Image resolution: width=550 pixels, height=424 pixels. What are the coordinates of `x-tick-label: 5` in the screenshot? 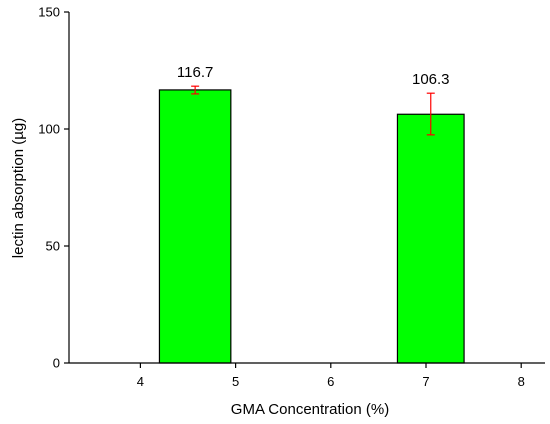 It's located at (235, 381).